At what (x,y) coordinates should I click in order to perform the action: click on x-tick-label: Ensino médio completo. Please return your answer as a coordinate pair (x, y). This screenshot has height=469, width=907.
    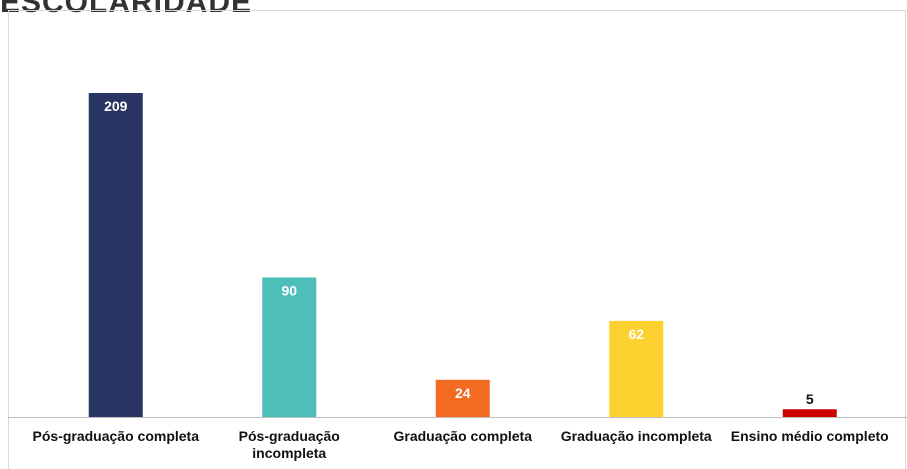
    Looking at the image, I should click on (809, 436).